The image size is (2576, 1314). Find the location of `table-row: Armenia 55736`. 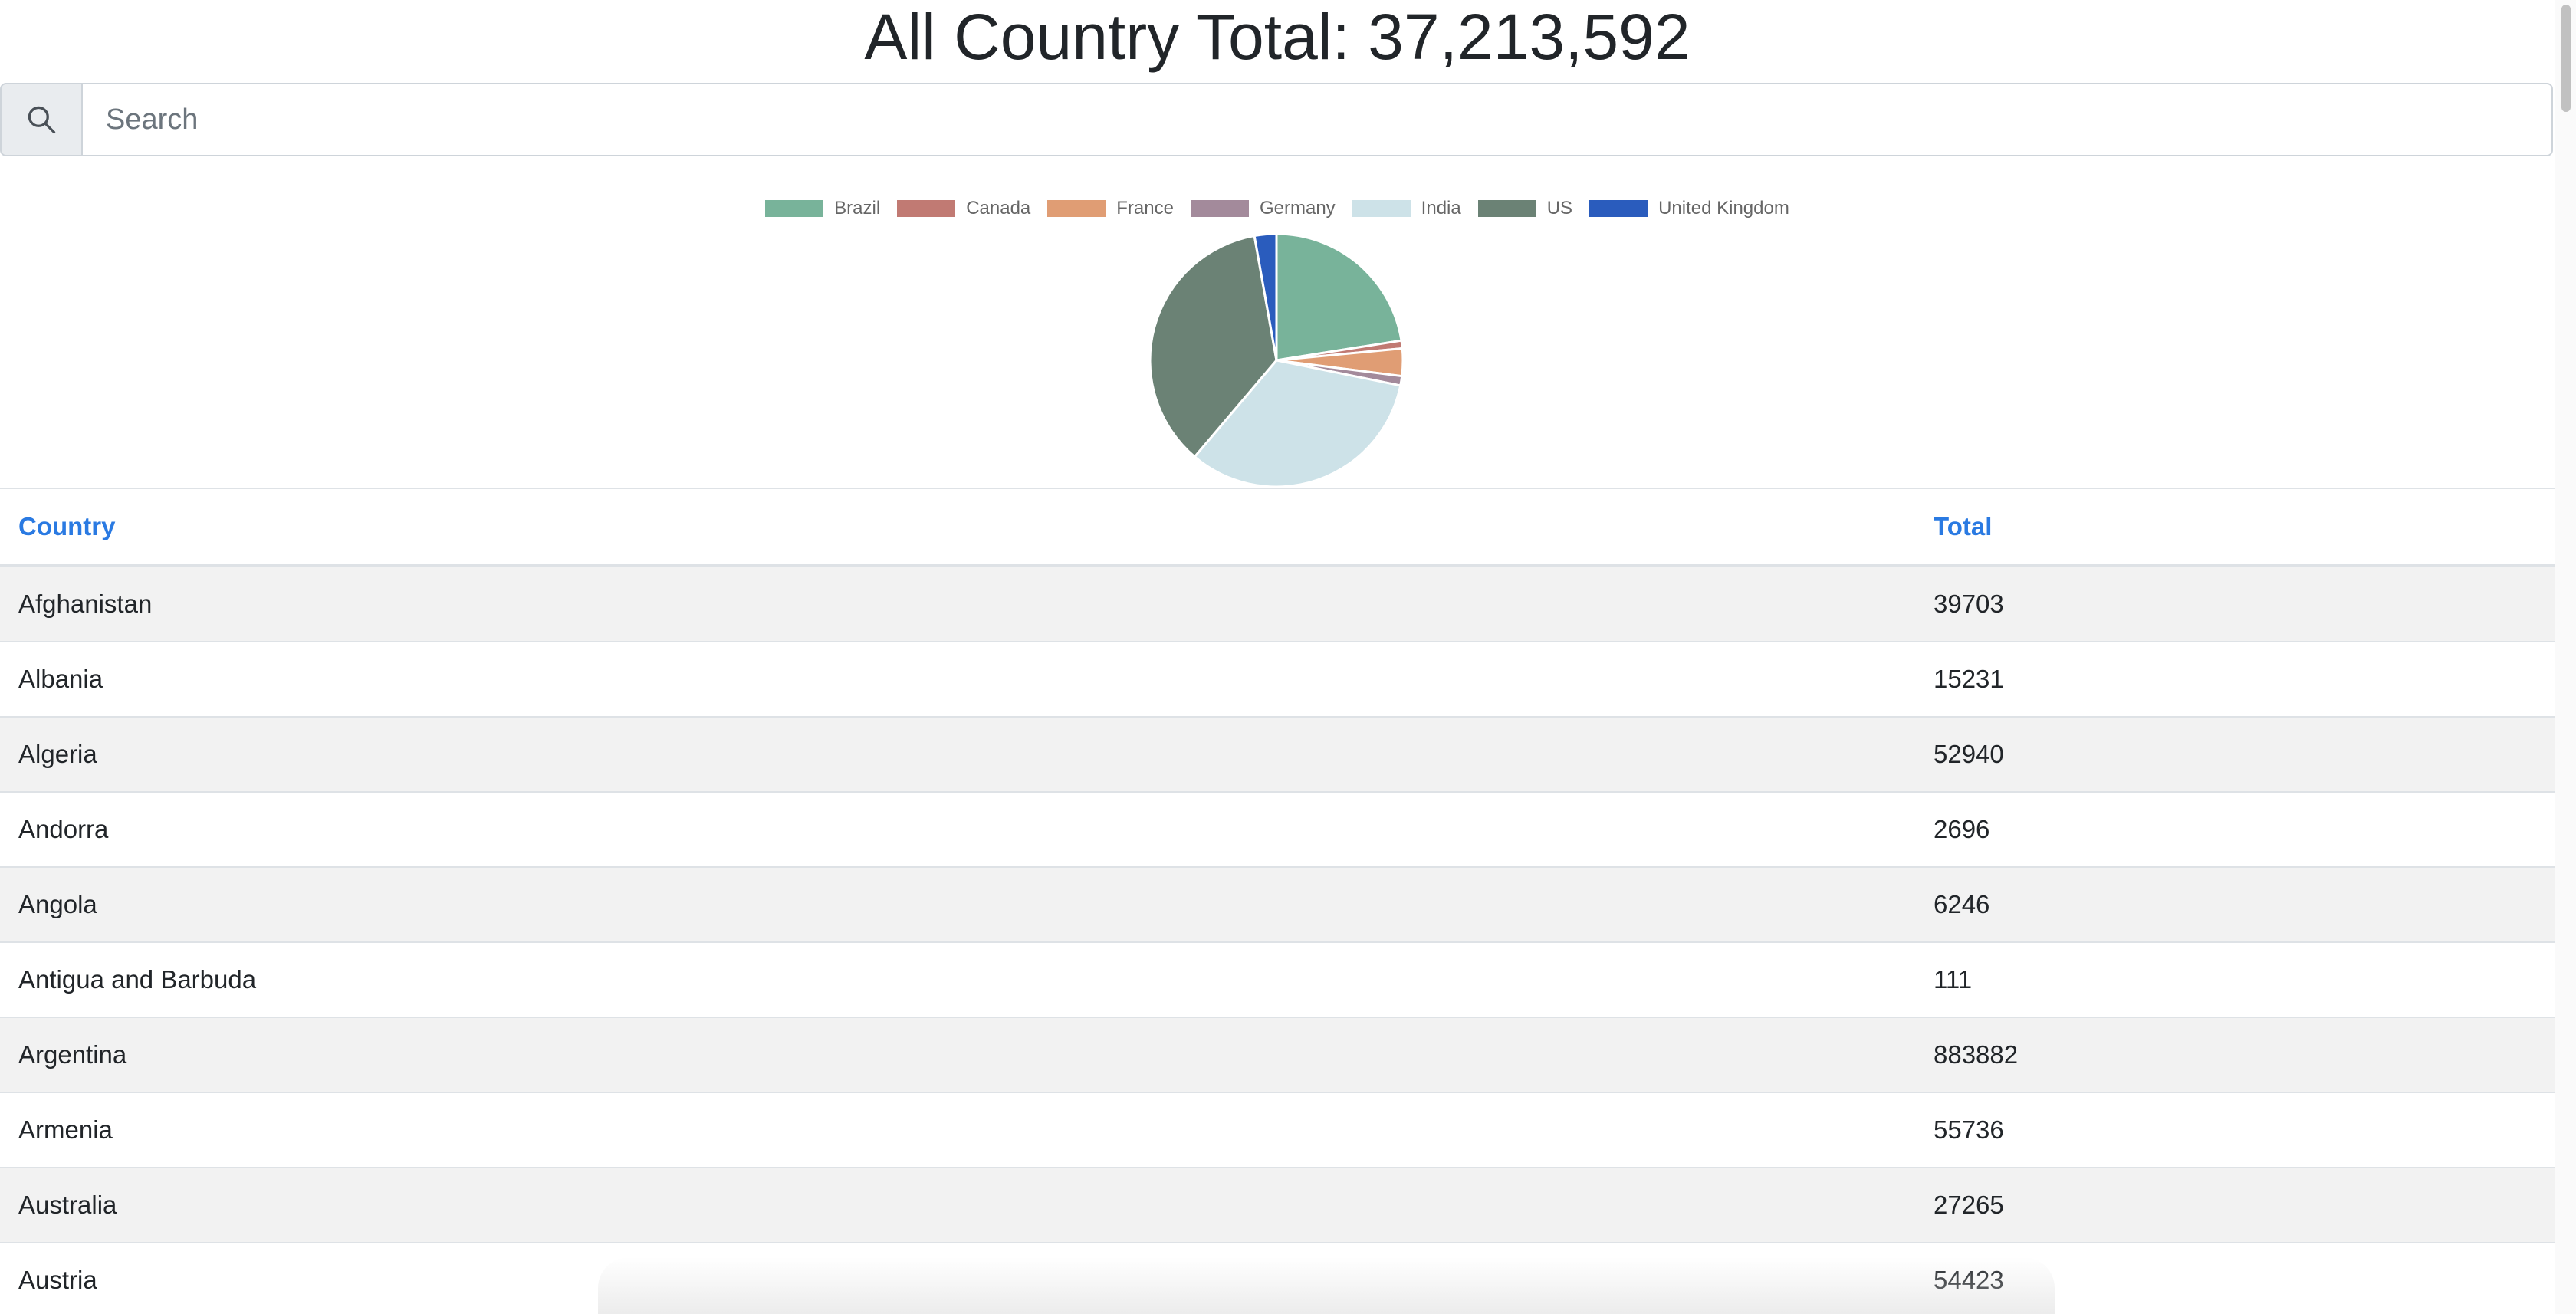

table-row: Armenia 55736 is located at coordinates (1278, 1130).